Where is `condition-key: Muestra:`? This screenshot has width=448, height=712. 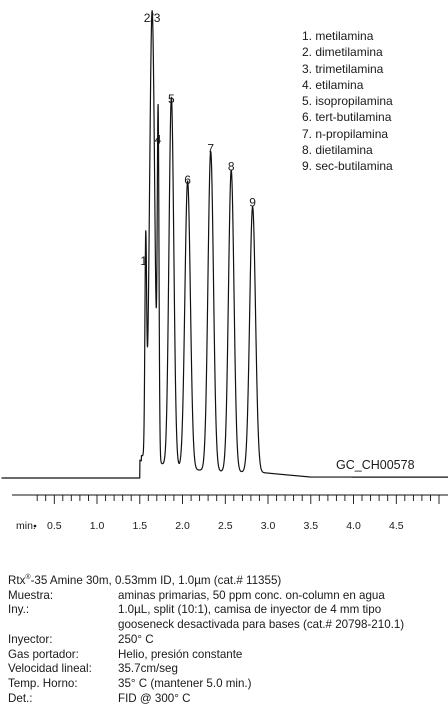 condition-key: Muestra: is located at coordinates (31, 595).